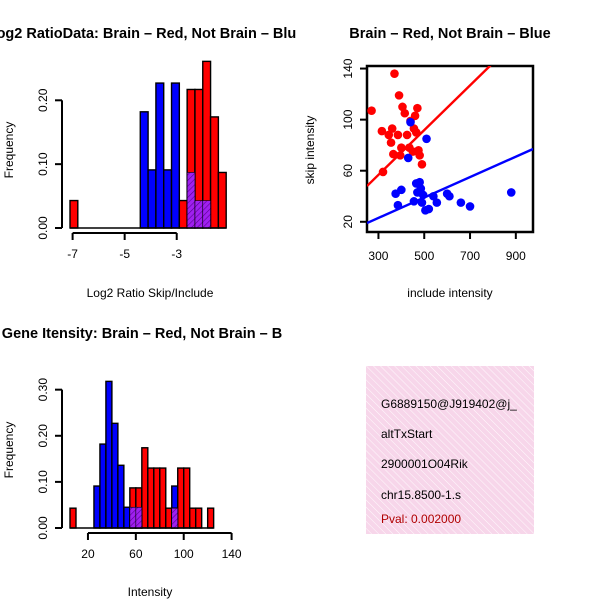 Image resolution: width=600 pixels, height=600 pixels. What do you see at coordinates (421, 495) in the screenshot?
I see `genomic-location: chr15.8500-1.s` at bounding box center [421, 495].